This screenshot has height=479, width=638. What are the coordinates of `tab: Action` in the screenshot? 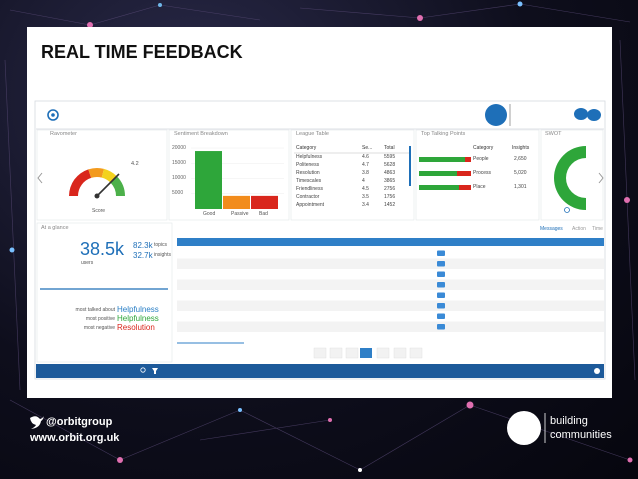 It's located at (579, 229).